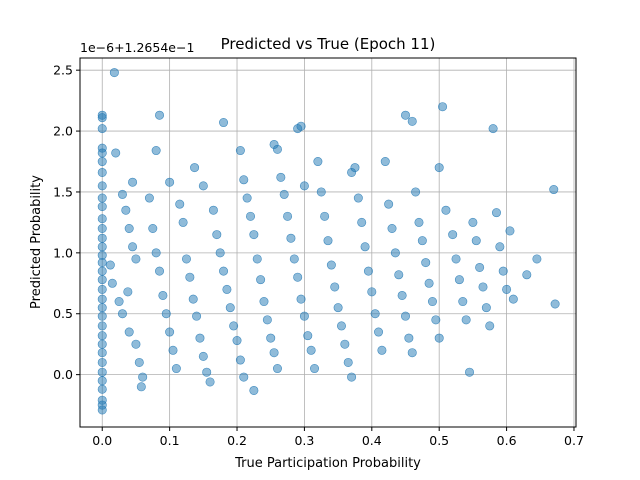 The image size is (640, 480). What do you see at coordinates (237, 440) in the screenshot?
I see `x-tick-label: 0.2` at bounding box center [237, 440].